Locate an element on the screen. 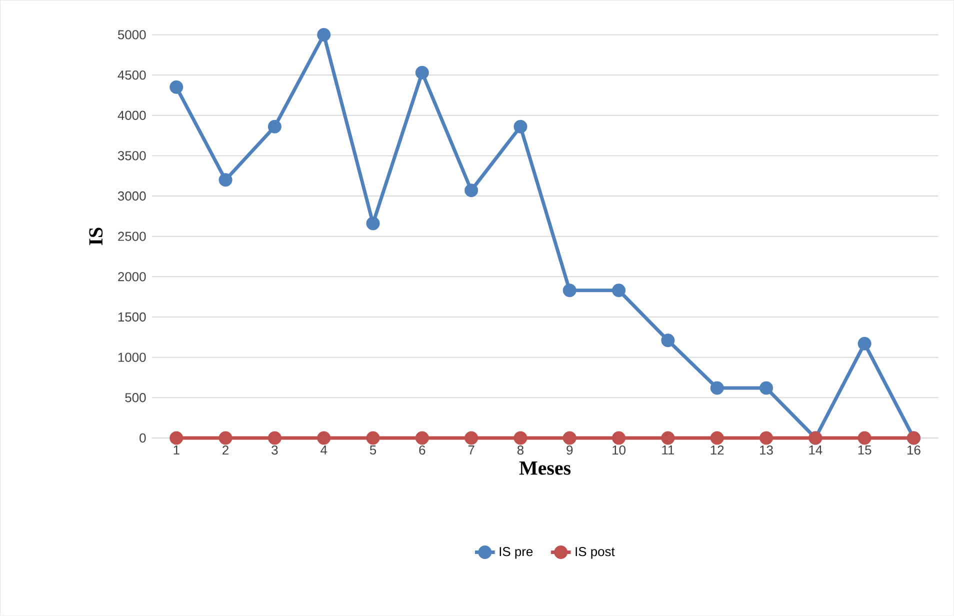  y-tick-label: 4500 is located at coordinates (132, 75).